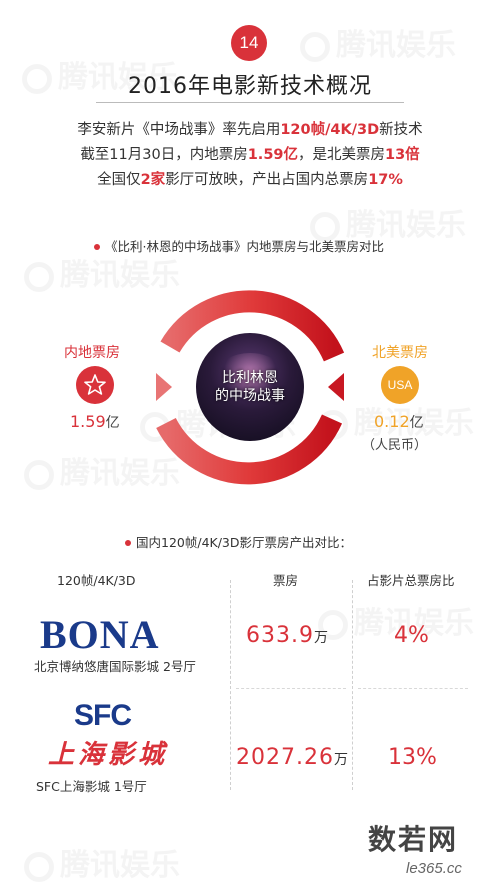  I want to click on film-poster-circle: 比利林恩 的中场战事, so click(250, 387).